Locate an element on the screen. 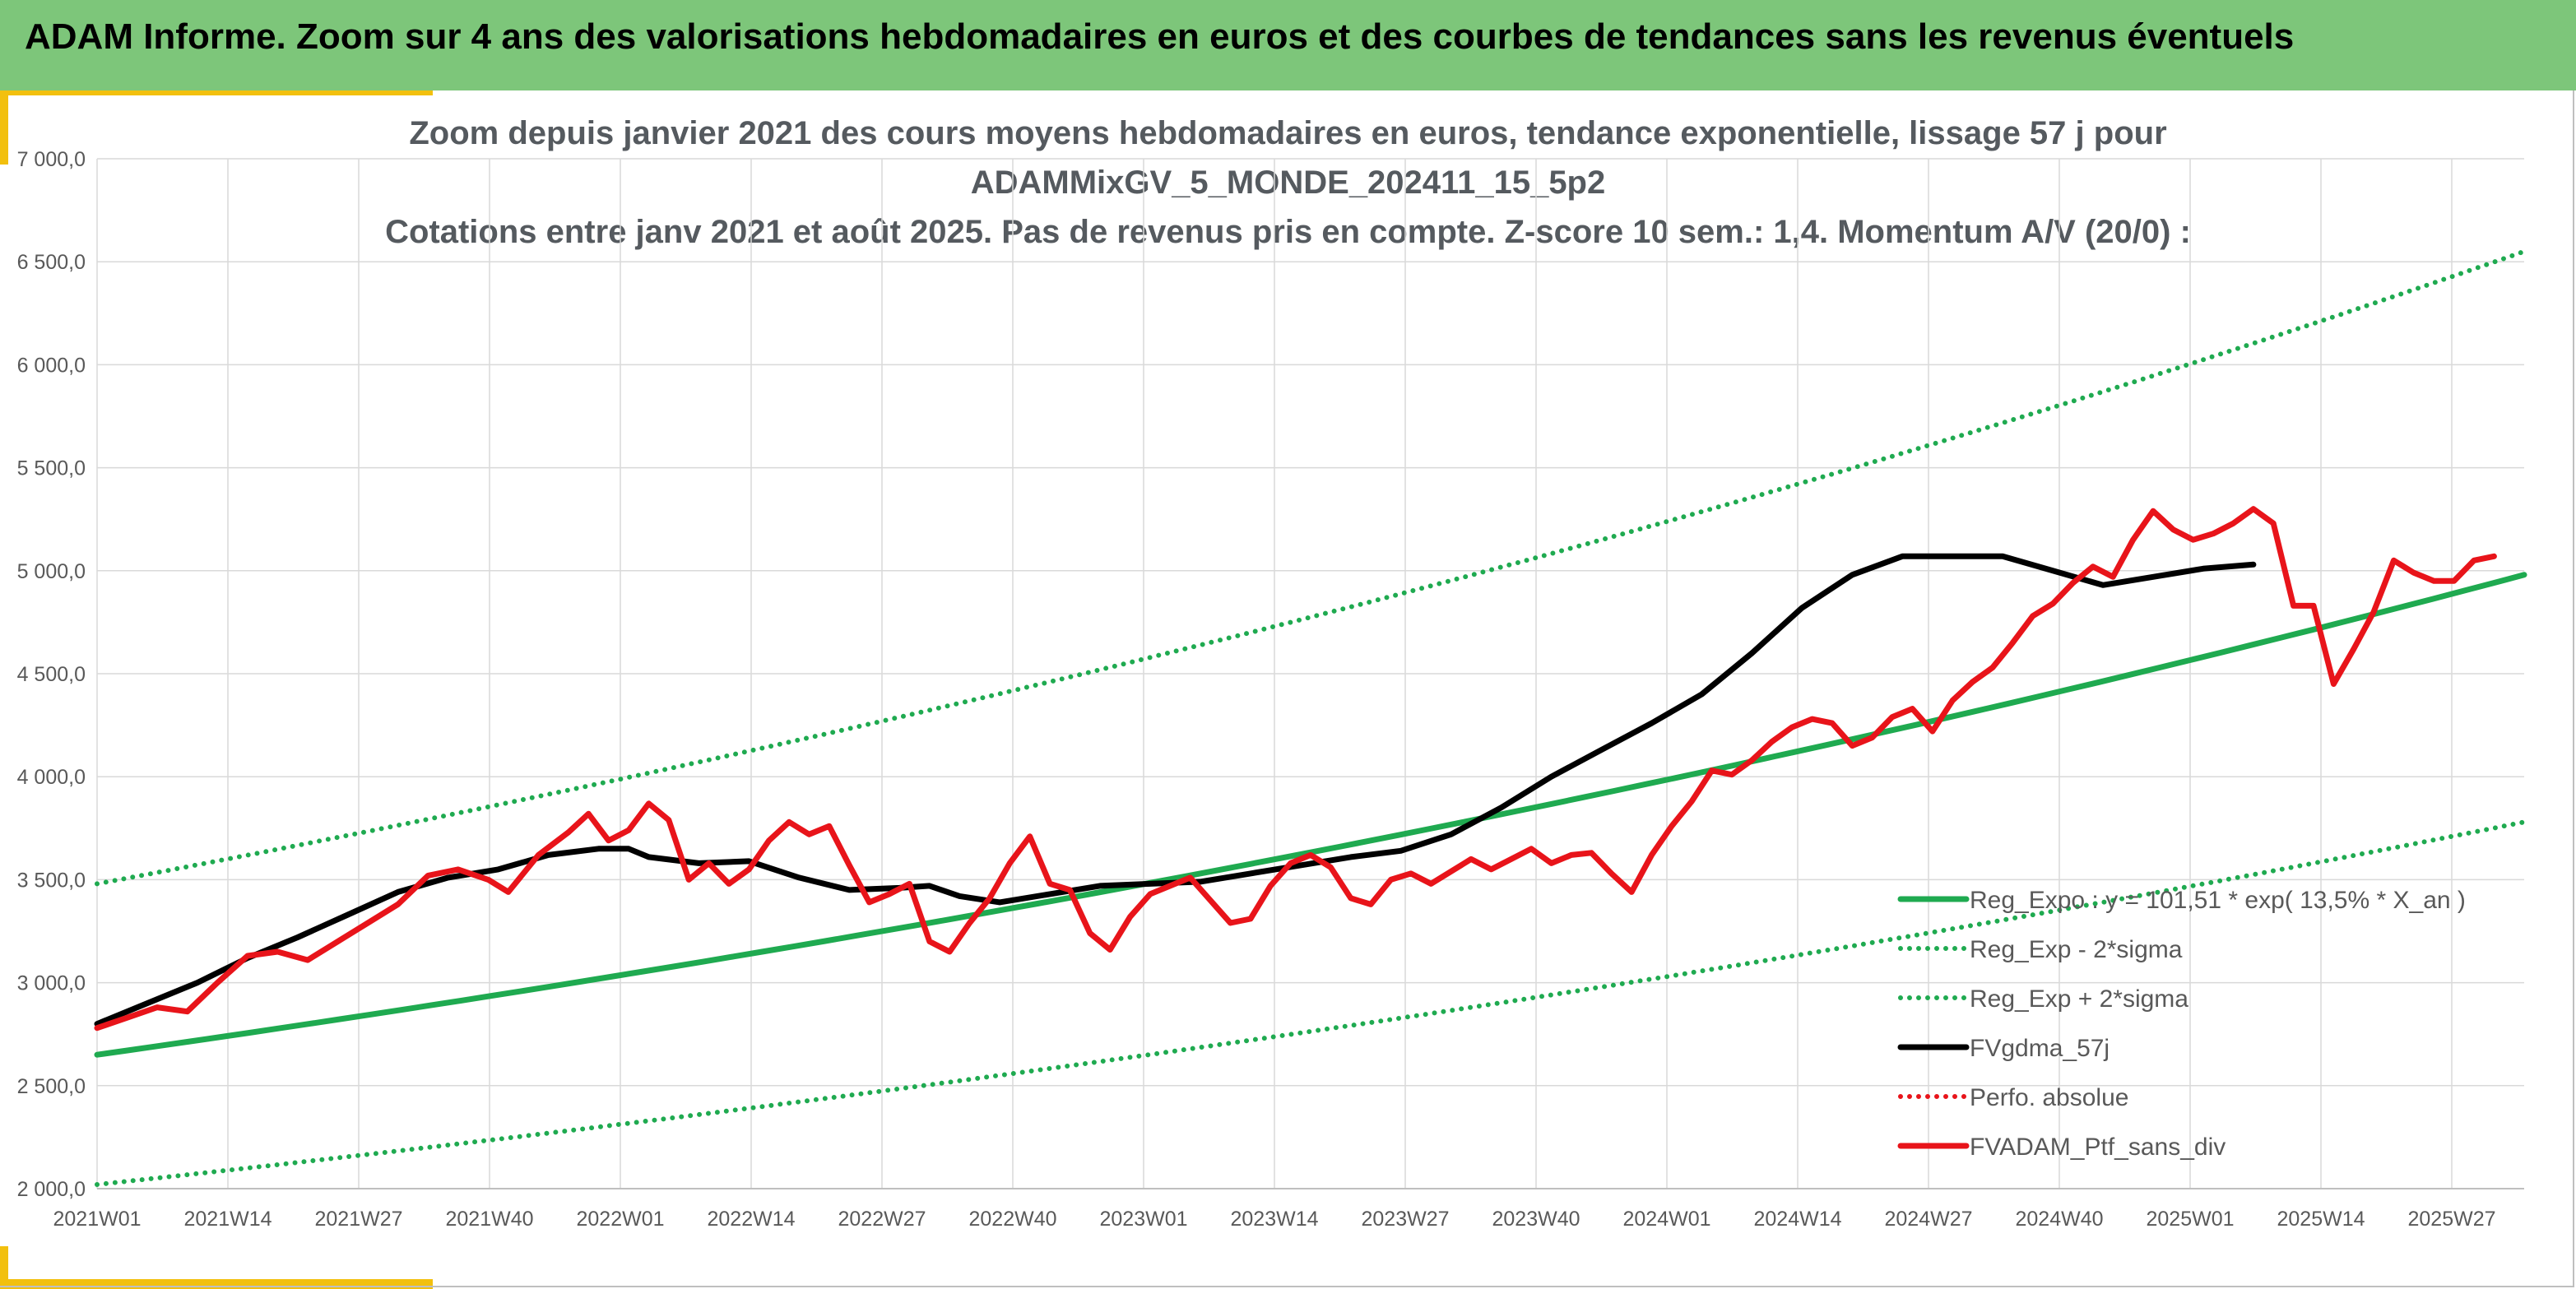 The width and height of the screenshot is (2576, 1289). y-tick-label: 2 000,0 is located at coordinates (52, 1189).